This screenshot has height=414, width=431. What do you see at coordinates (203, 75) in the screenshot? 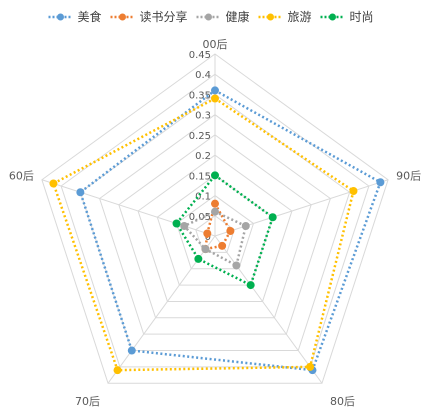
I see `tick-label: 0.4` at bounding box center [203, 75].